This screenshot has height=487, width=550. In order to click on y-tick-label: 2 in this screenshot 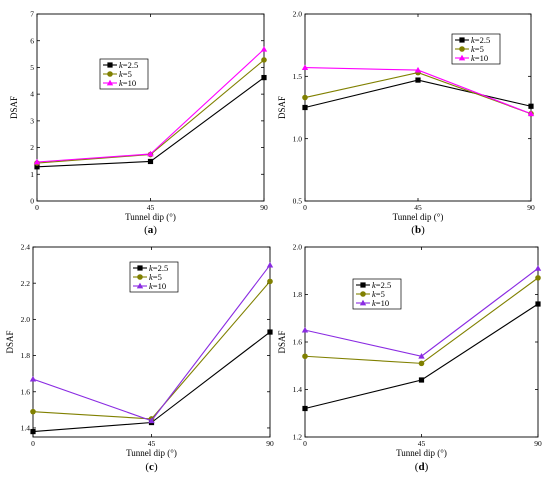, I will do `click(32, 147)`.